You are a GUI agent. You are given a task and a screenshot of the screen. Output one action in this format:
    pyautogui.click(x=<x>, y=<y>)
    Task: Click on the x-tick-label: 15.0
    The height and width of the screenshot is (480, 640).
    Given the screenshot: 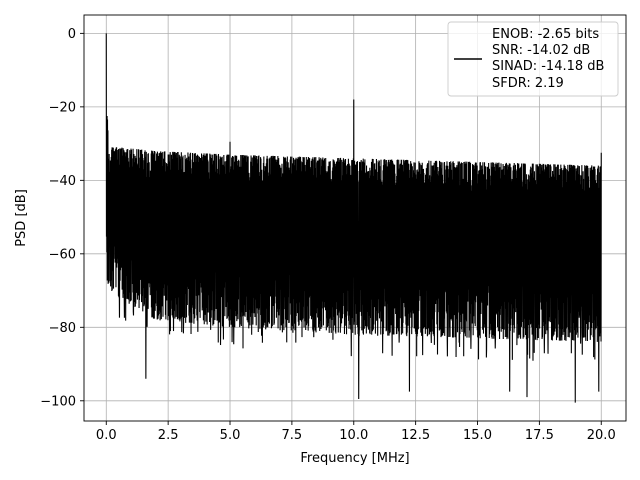 What is the action you would take?
    pyautogui.click(x=477, y=435)
    